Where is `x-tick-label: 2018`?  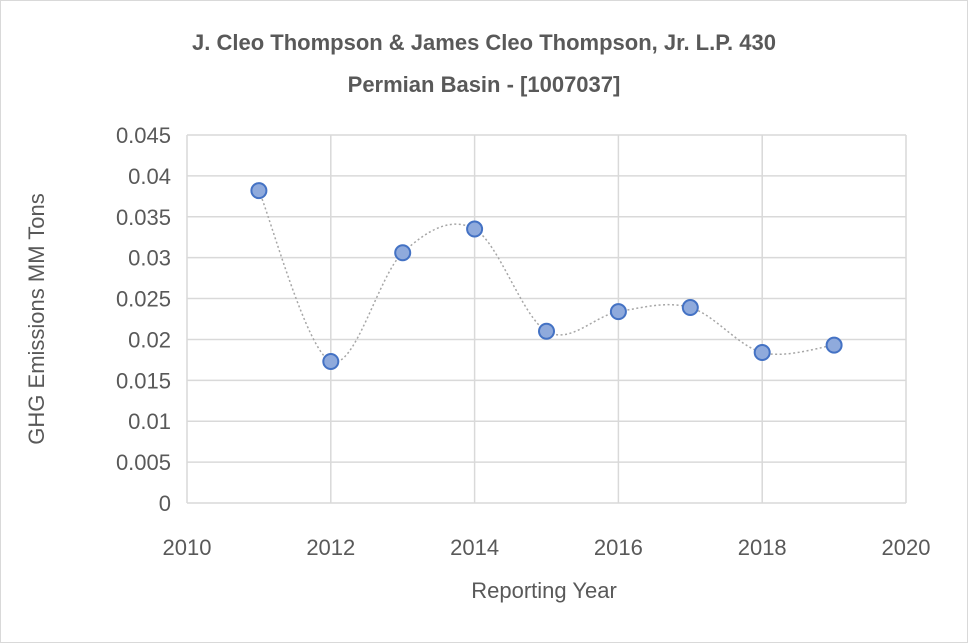 x-tick-label: 2018 is located at coordinates (762, 547).